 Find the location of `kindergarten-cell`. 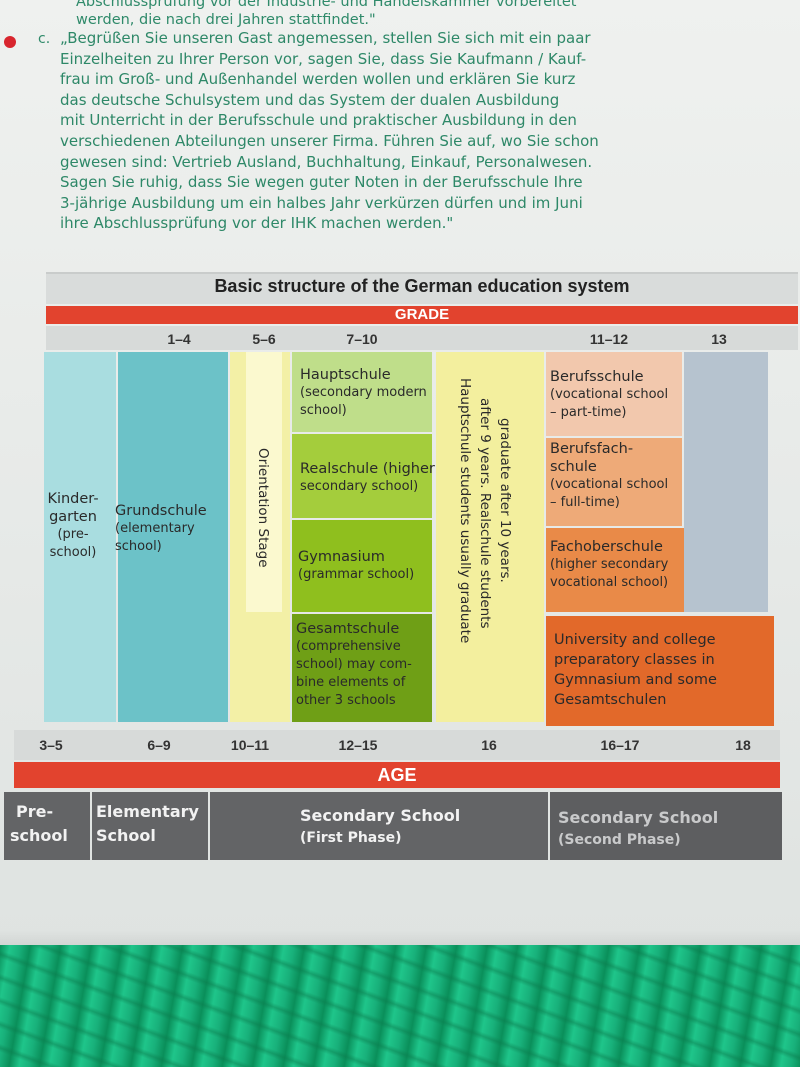

kindergarten-cell is located at coordinates (80, 537).